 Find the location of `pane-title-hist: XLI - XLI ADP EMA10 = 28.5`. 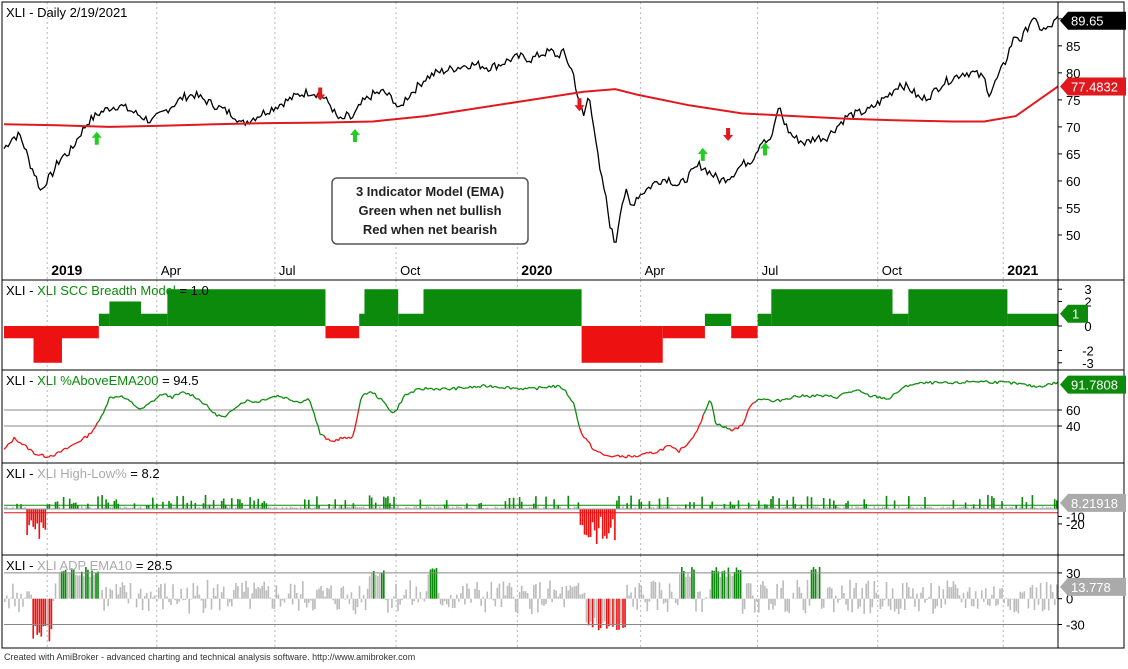

pane-title-hist: XLI - XLI ADP EMA10 = 28.5 is located at coordinates (89, 565).